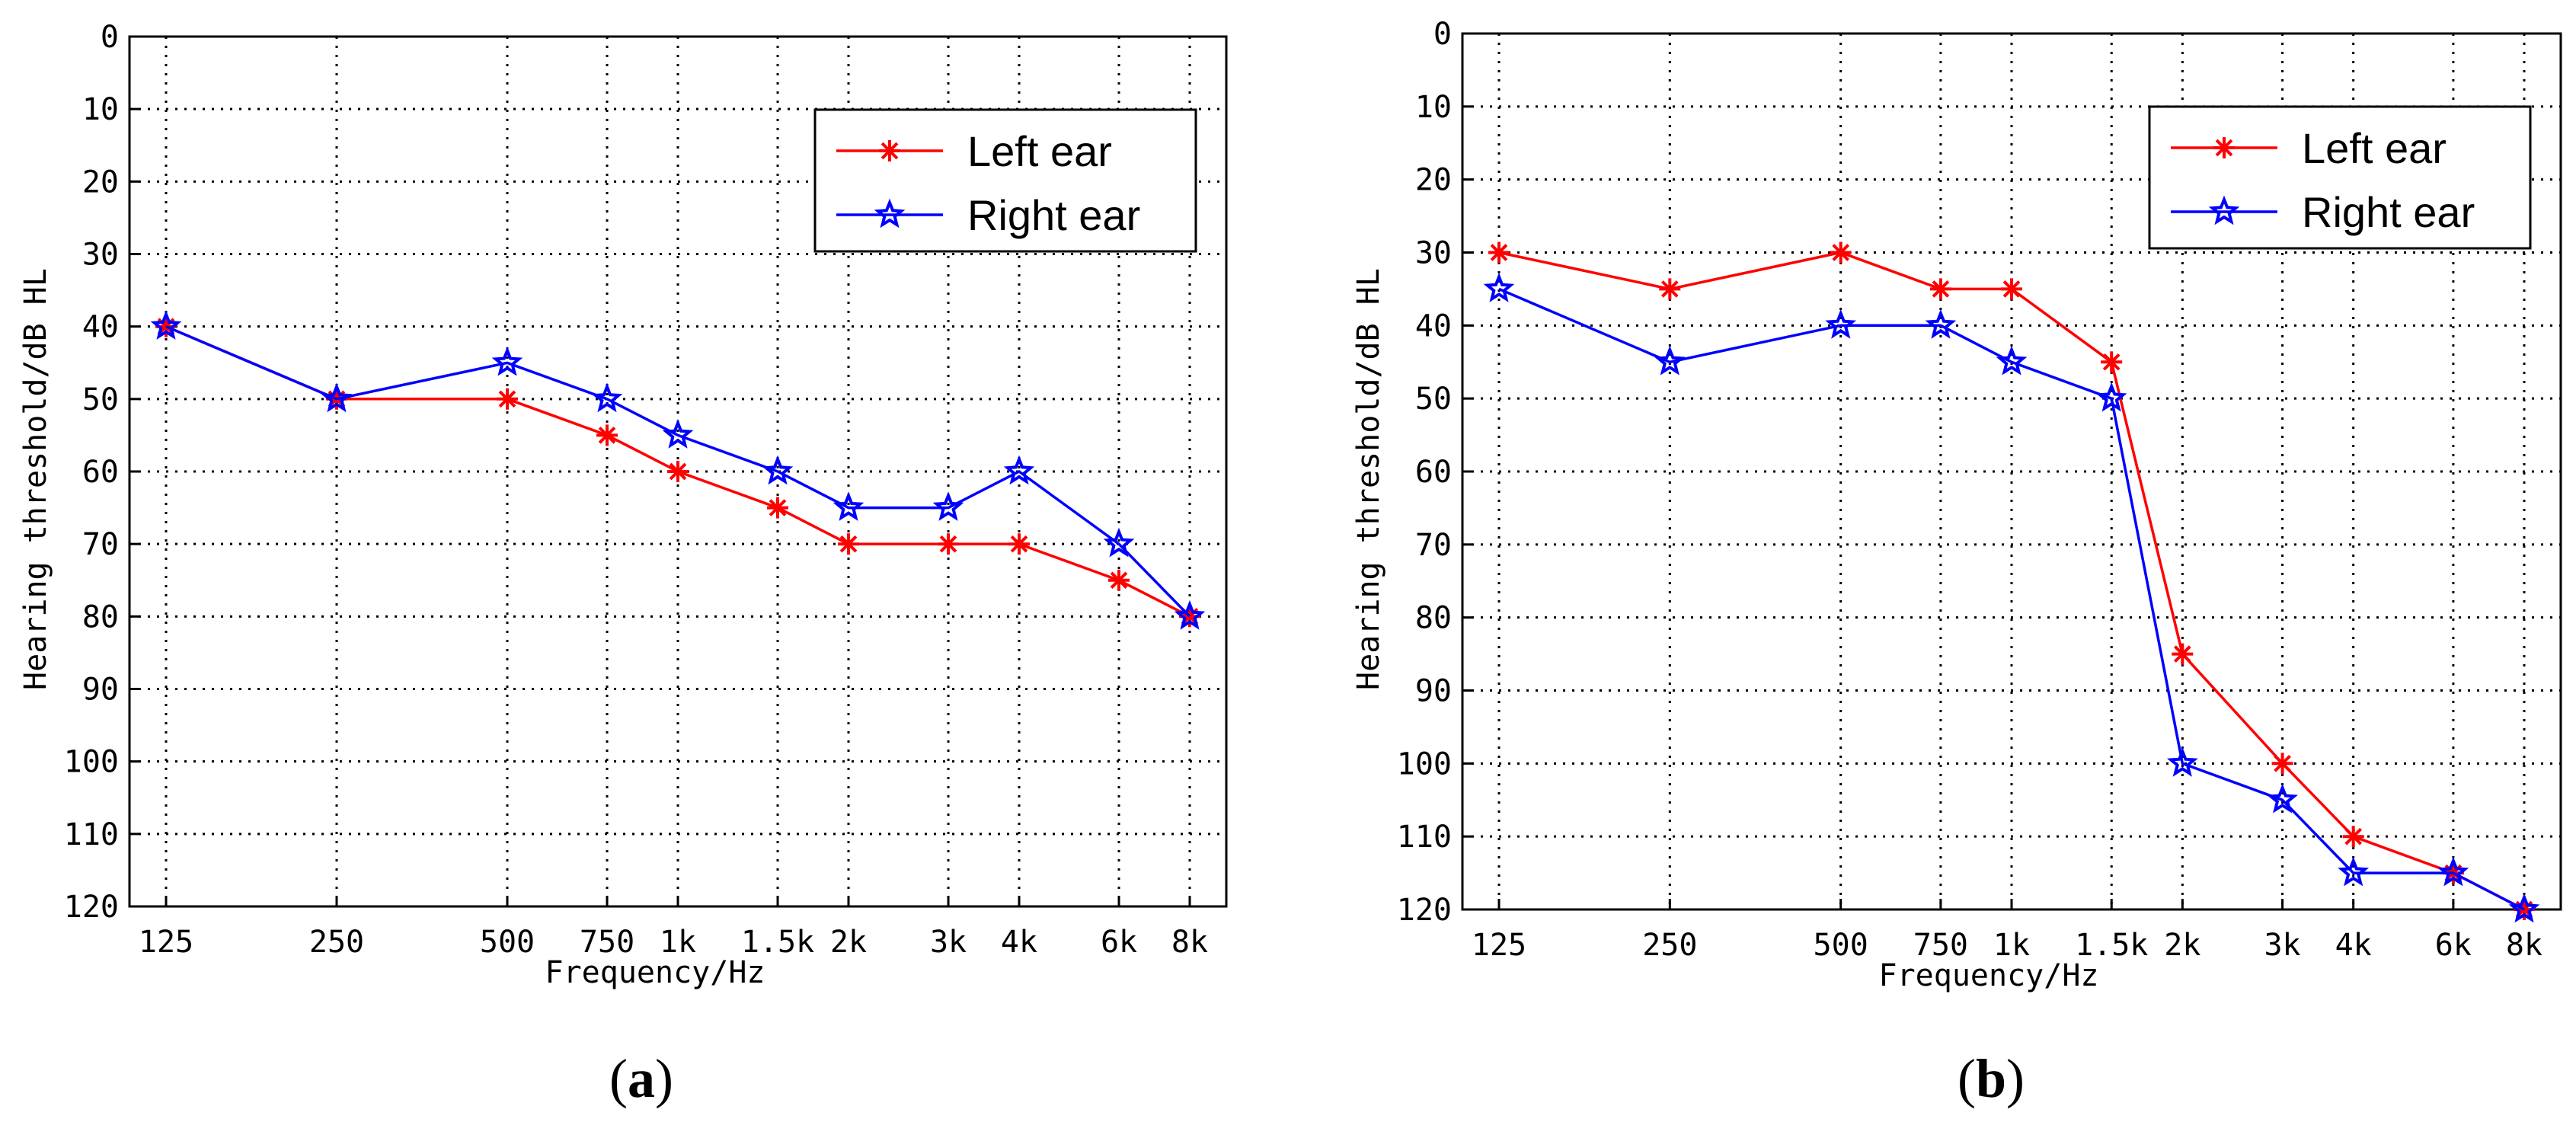  I want to click on series-right-ear, so click(678, 470).